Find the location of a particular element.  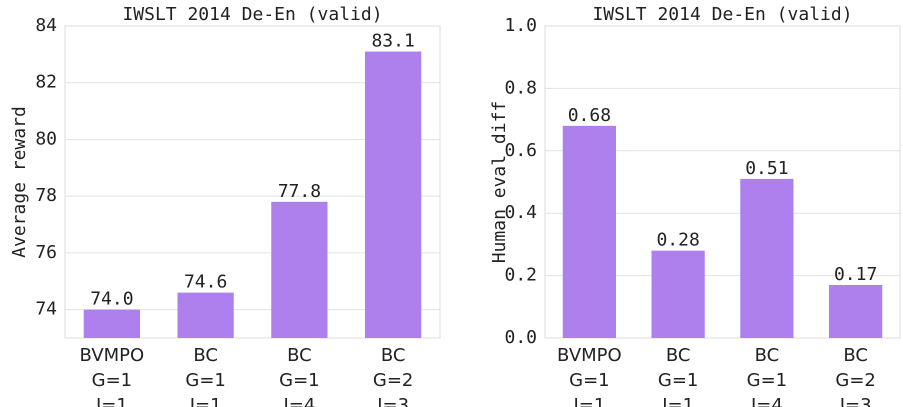

data-label: 0.68 is located at coordinates (589, 115).